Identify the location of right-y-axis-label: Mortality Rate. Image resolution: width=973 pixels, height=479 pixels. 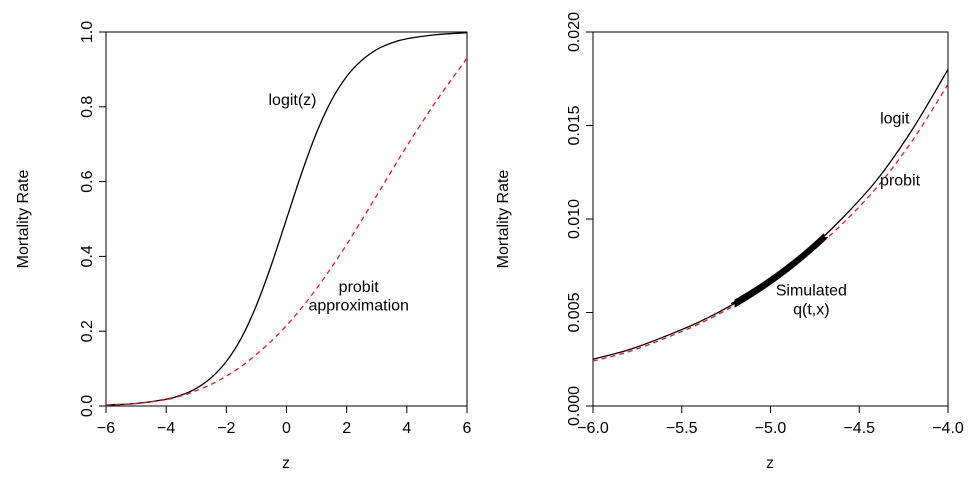
(503, 219).